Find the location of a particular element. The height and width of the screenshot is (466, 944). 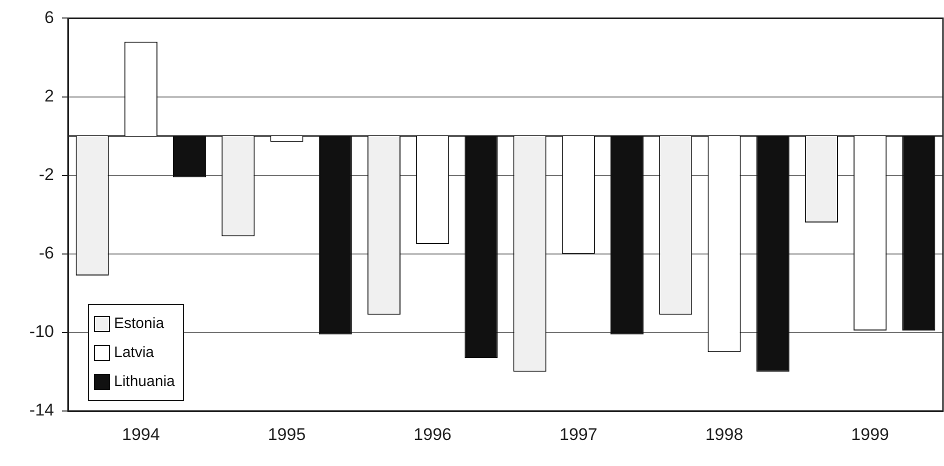

y-tick-label: -10 is located at coordinates (41, 332).